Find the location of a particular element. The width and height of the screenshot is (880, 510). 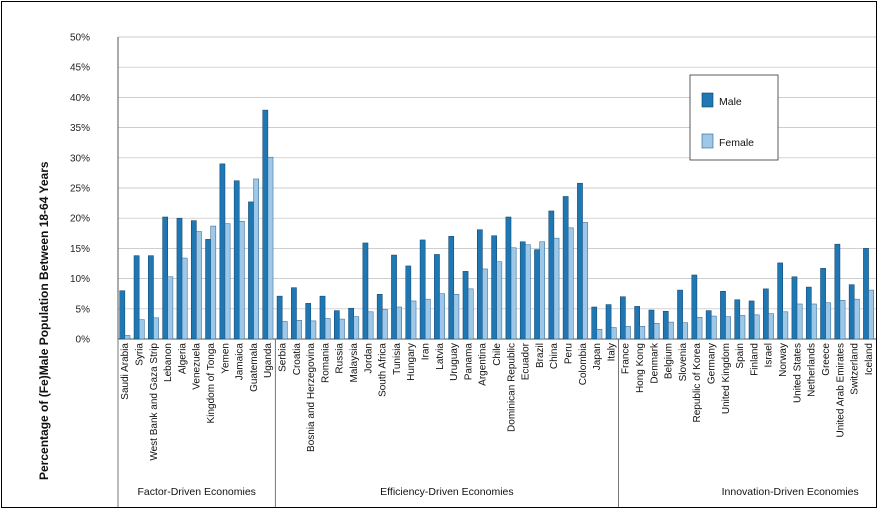

group-label: Innovation-Driven Economies is located at coordinates (790, 492).